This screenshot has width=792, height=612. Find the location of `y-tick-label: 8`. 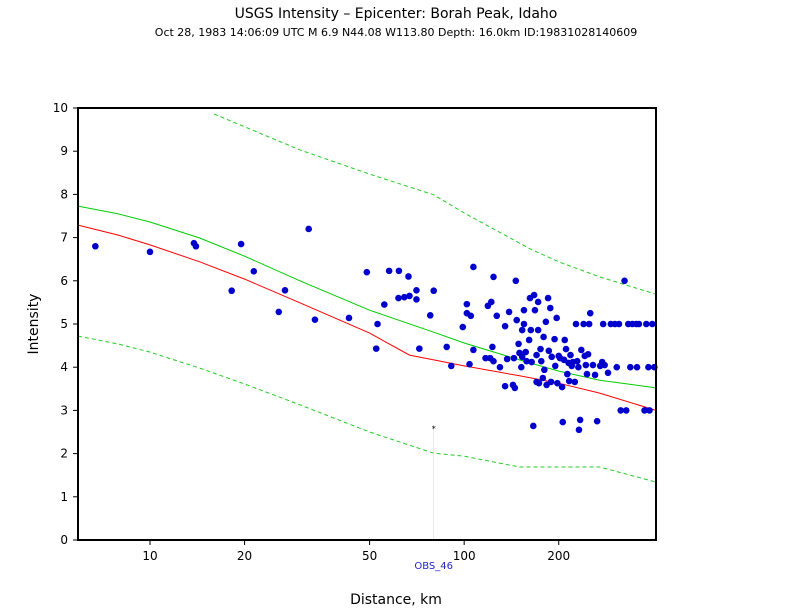

y-tick-label: 8 is located at coordinates (64, 194).